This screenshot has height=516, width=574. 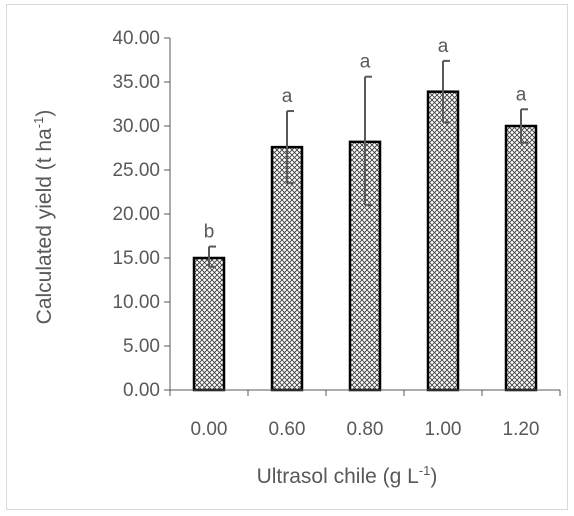 I want to click on y-tick-label: 5.00, so click(x=141, y=346).